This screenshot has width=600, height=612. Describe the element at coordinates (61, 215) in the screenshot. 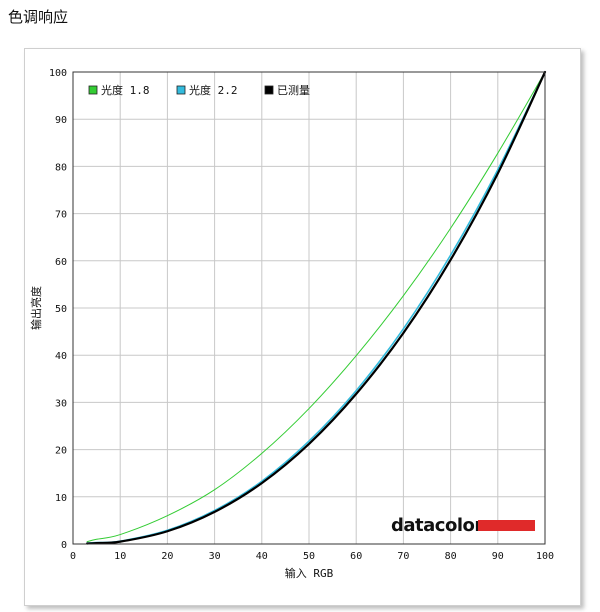

I see `y-tick-label: 70` at that location.